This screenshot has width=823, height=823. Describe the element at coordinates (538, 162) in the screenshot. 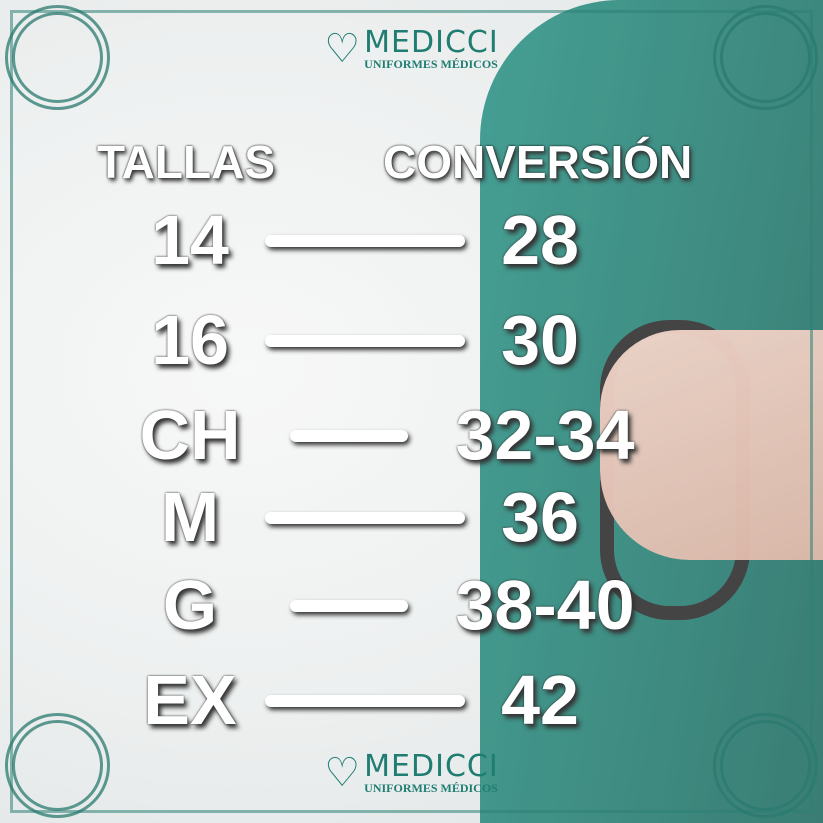

I see `header-conversion: CONVERSIÓN` at that location.